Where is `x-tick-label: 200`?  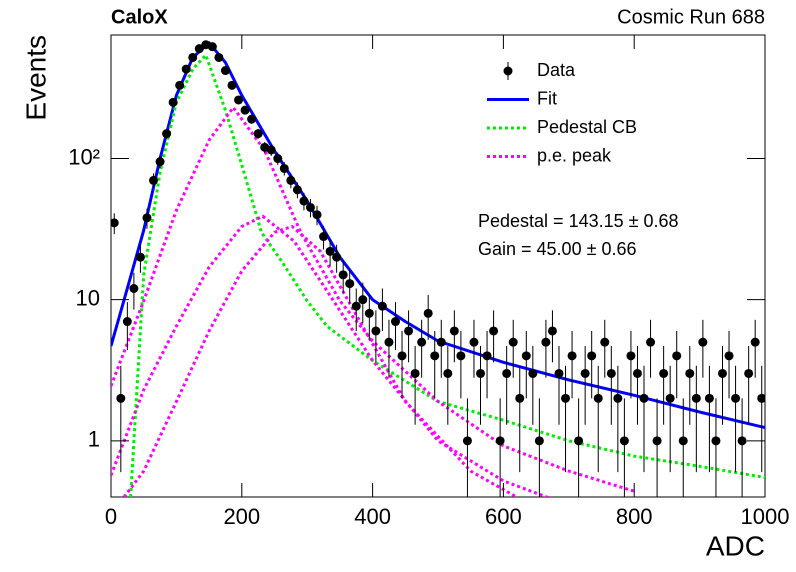
x-tick-label: 200 is located at coordinates (241, 516).